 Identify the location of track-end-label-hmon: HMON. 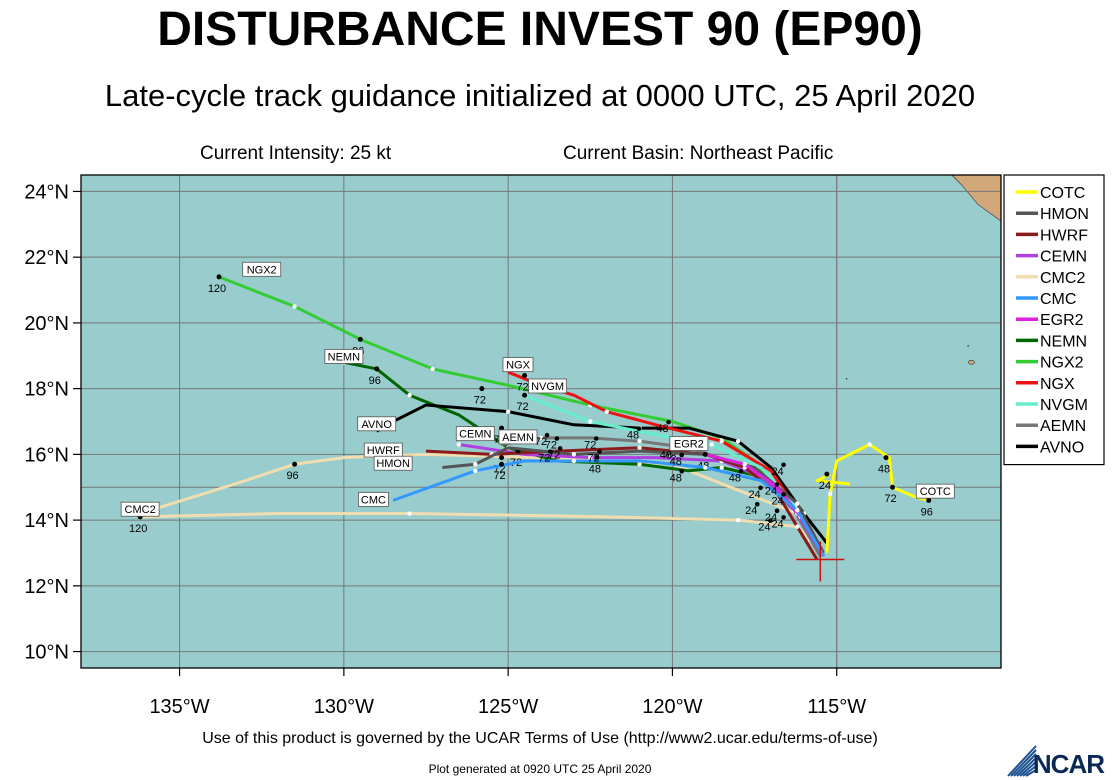
(393, 463).